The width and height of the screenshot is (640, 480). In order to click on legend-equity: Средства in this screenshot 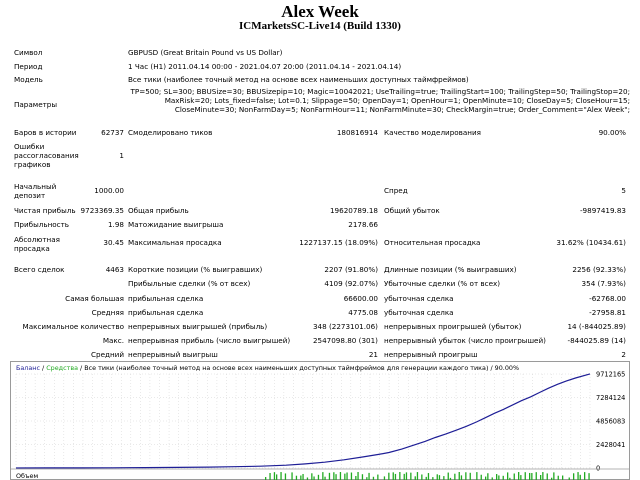, I will do `click(62, 368)`.